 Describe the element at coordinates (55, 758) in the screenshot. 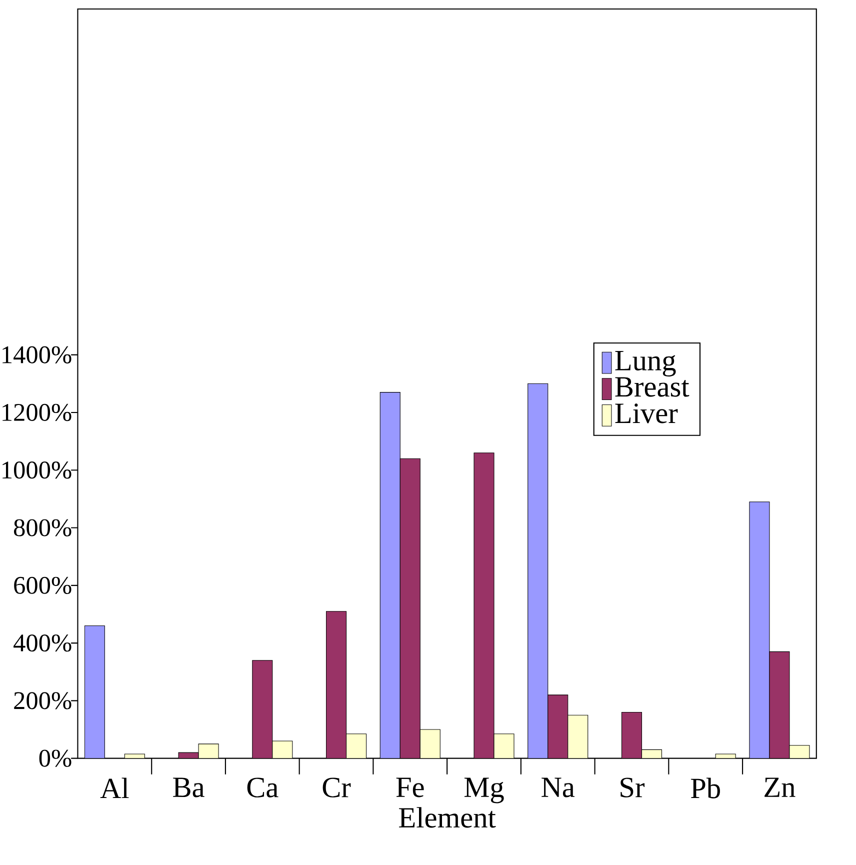

I see `y-tick-label: 0%` at that location.